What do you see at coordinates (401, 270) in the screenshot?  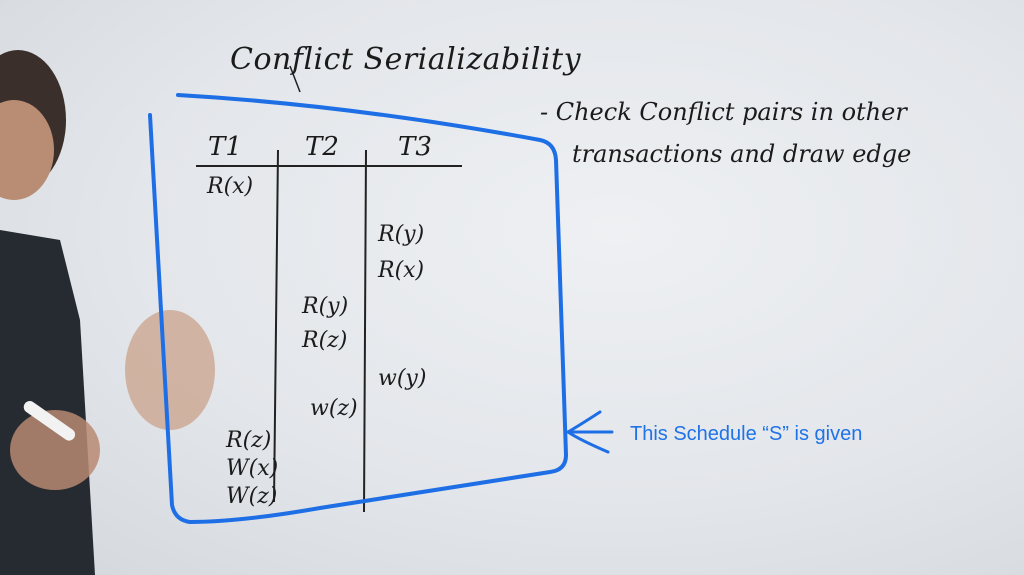 I see `operation-t3-read-x: R(x)` at bounding box center [401, 270].